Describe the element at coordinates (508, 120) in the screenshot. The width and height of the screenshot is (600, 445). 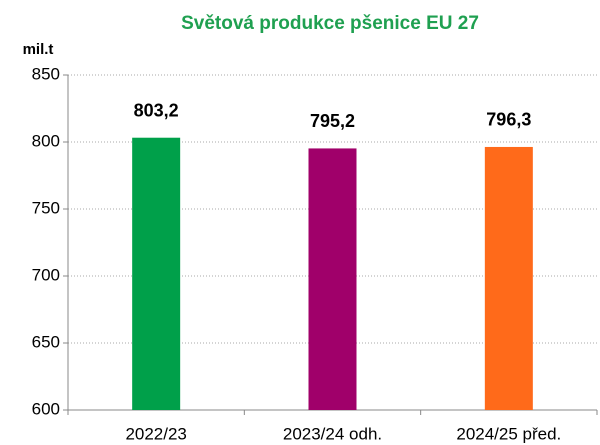
I see `value-label: 796,3` at that location.